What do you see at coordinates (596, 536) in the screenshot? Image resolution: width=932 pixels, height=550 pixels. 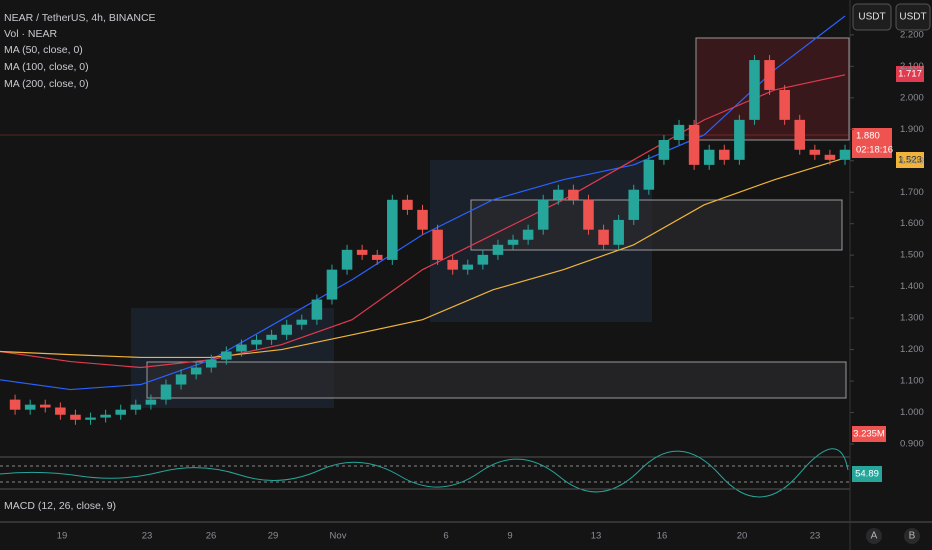 I see `x-tick-label: 13` at bounding box center [596, 536].